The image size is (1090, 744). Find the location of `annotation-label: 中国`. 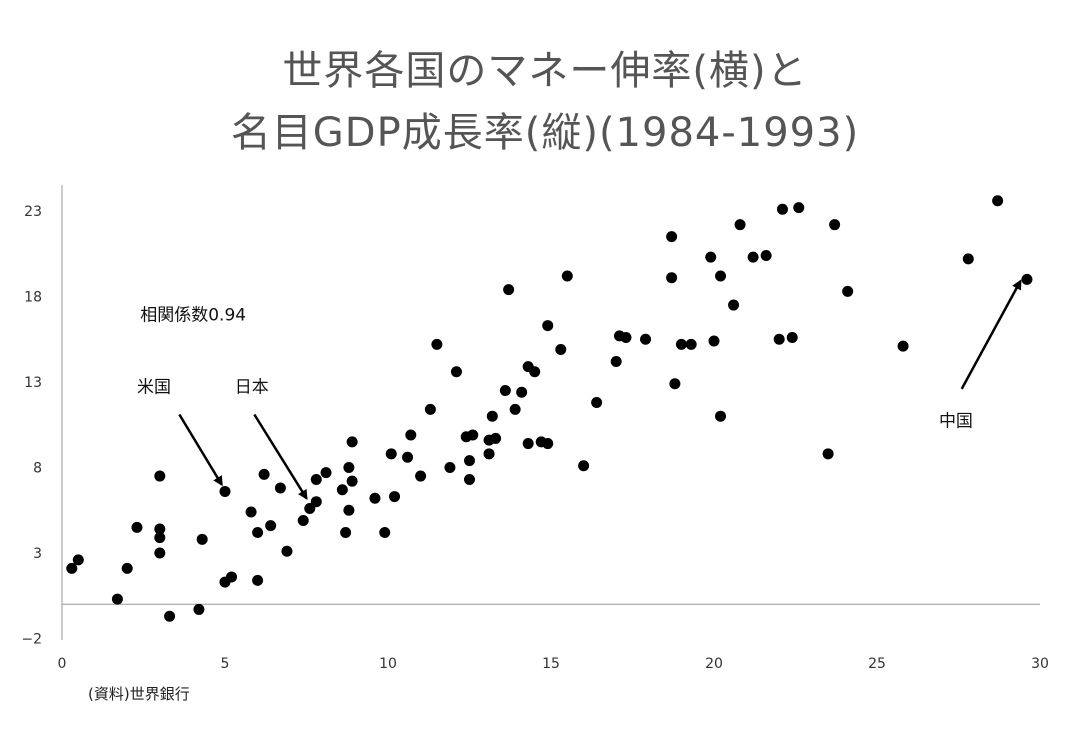

annotation-label: 中国 is located at coordinates (956, 421).